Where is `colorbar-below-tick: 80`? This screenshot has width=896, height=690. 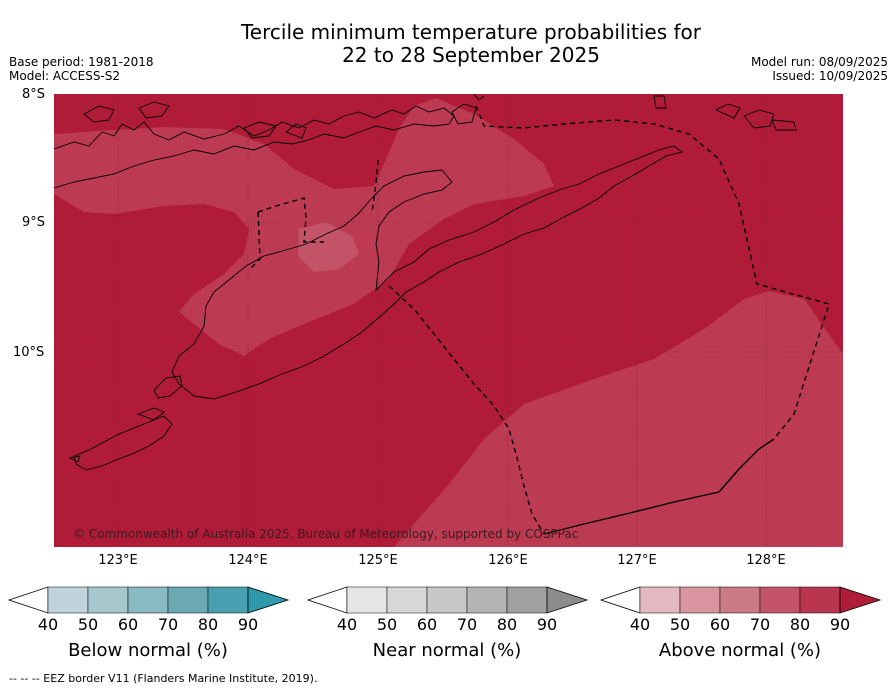
colorbar-below-tick: 80 is located at coordinates (208, 624).